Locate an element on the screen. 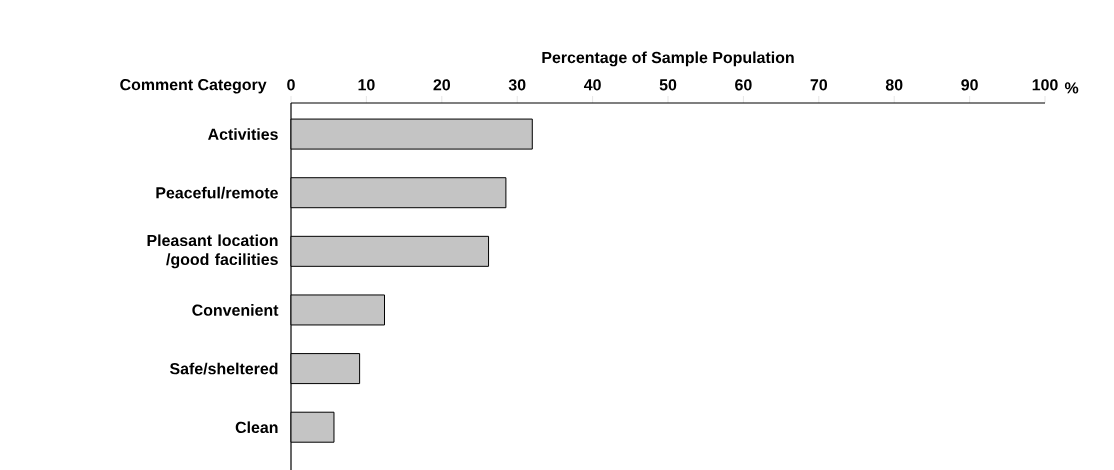 The image size is (1114, 470). x-tick-label: 50 is located at coordinates (668, 85).